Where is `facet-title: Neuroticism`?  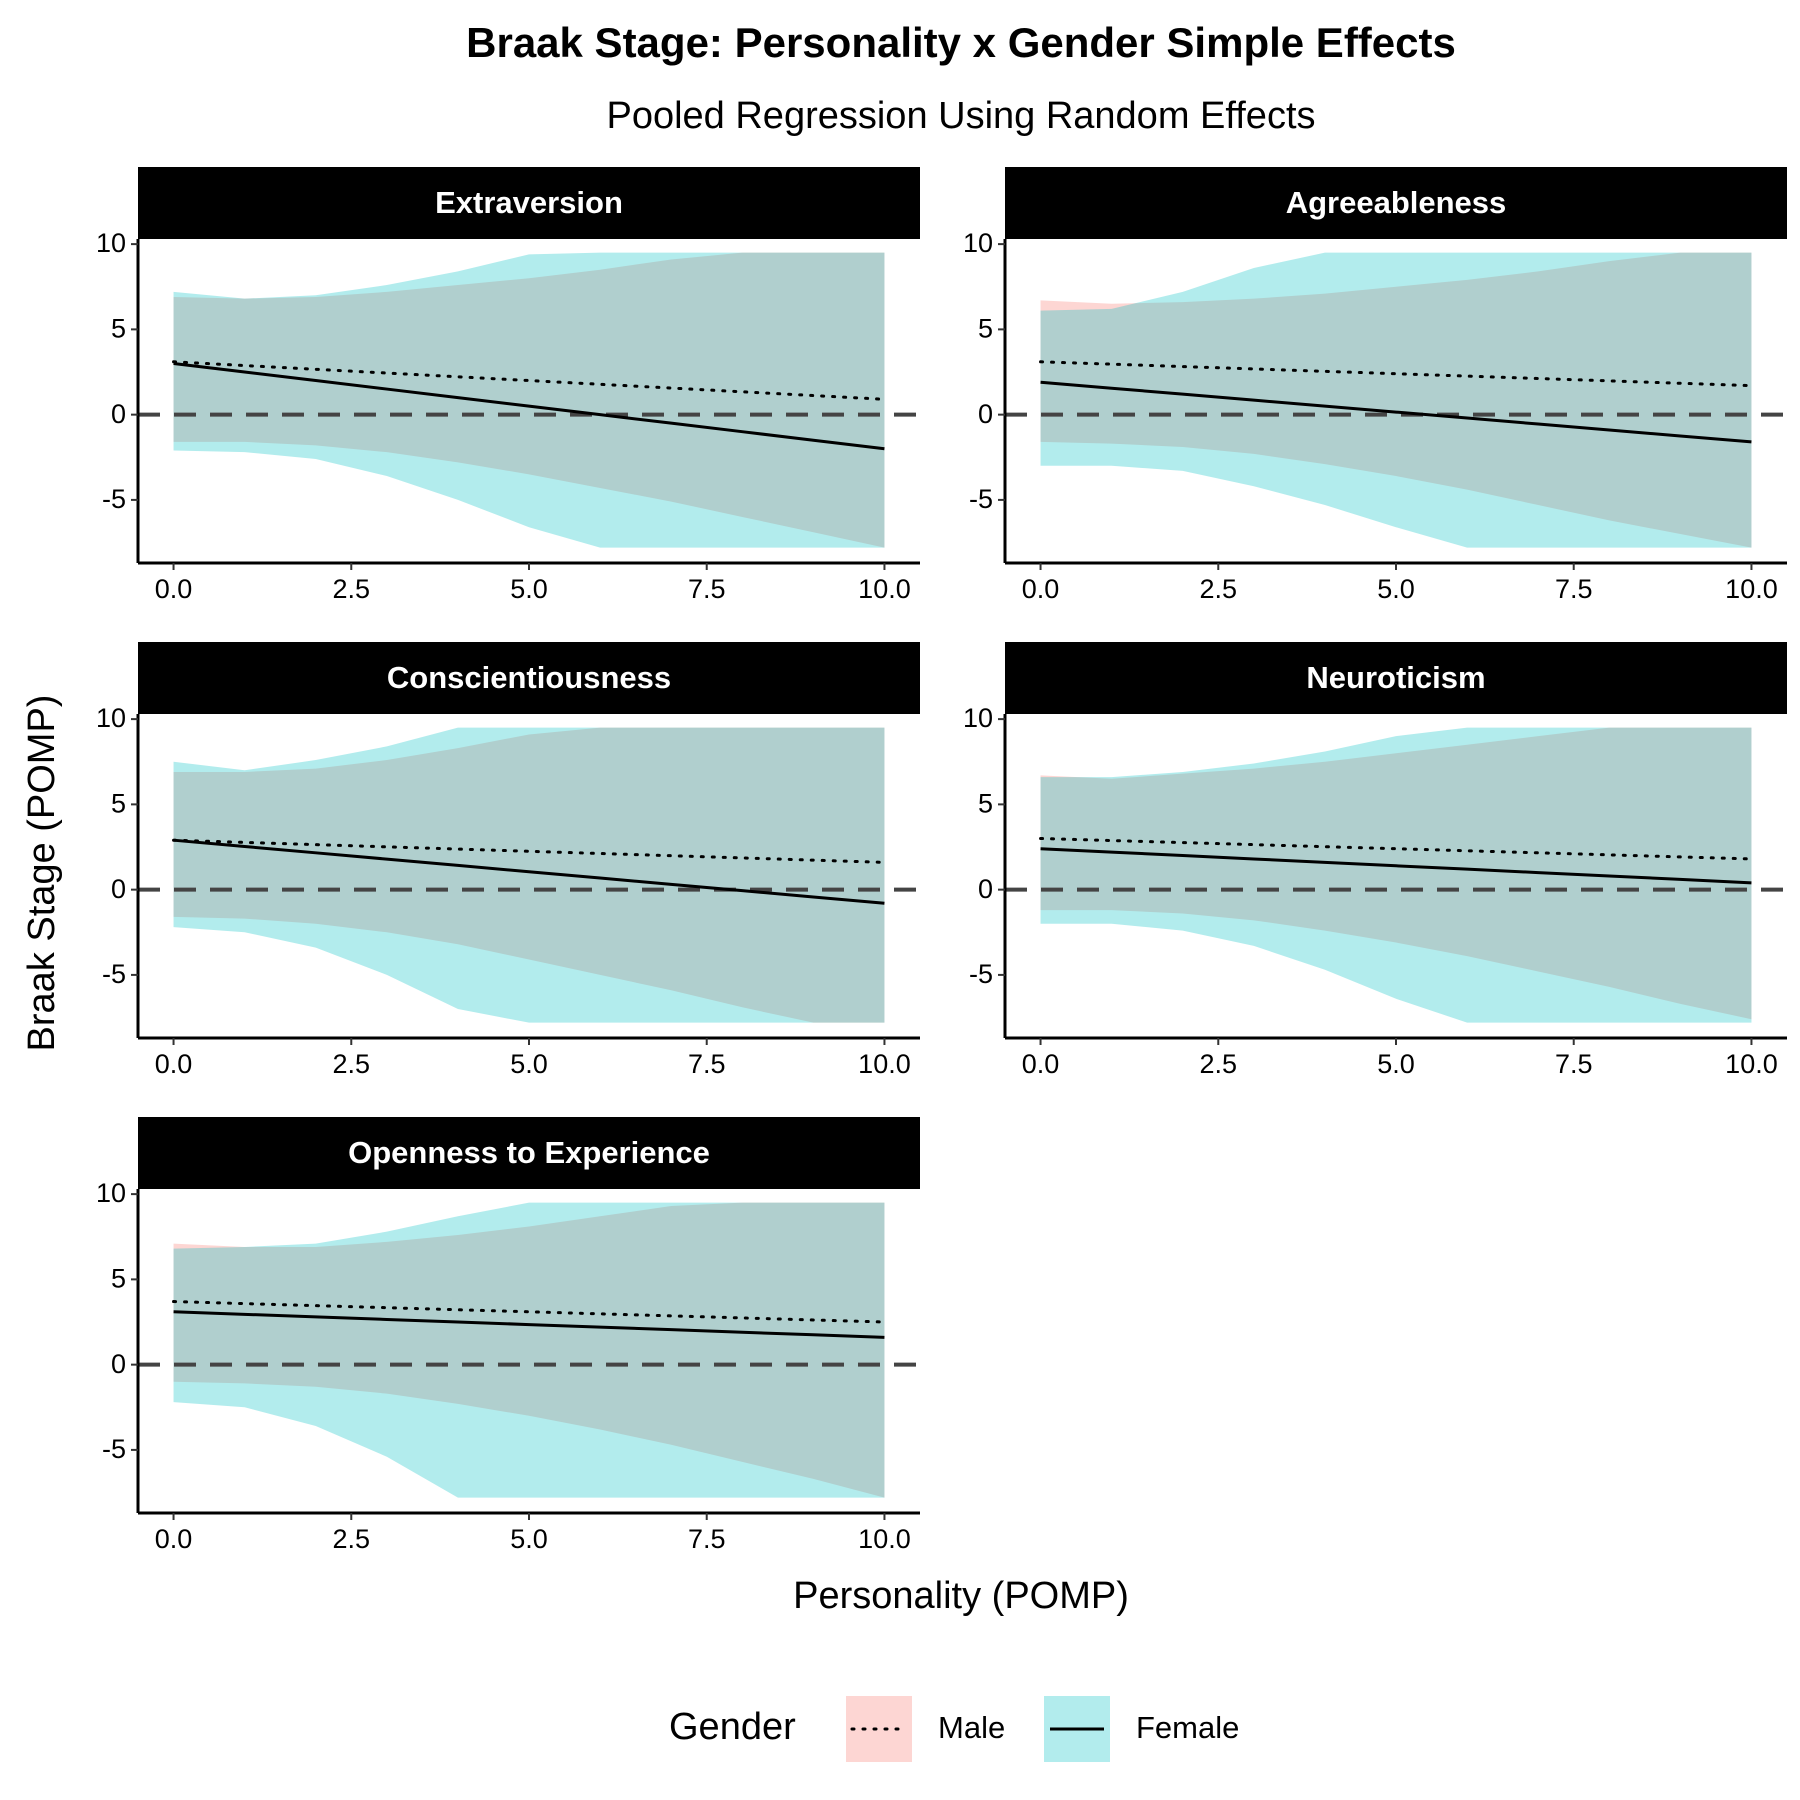 facet-title: Neuroticism is located at coordinates (1395, 677).